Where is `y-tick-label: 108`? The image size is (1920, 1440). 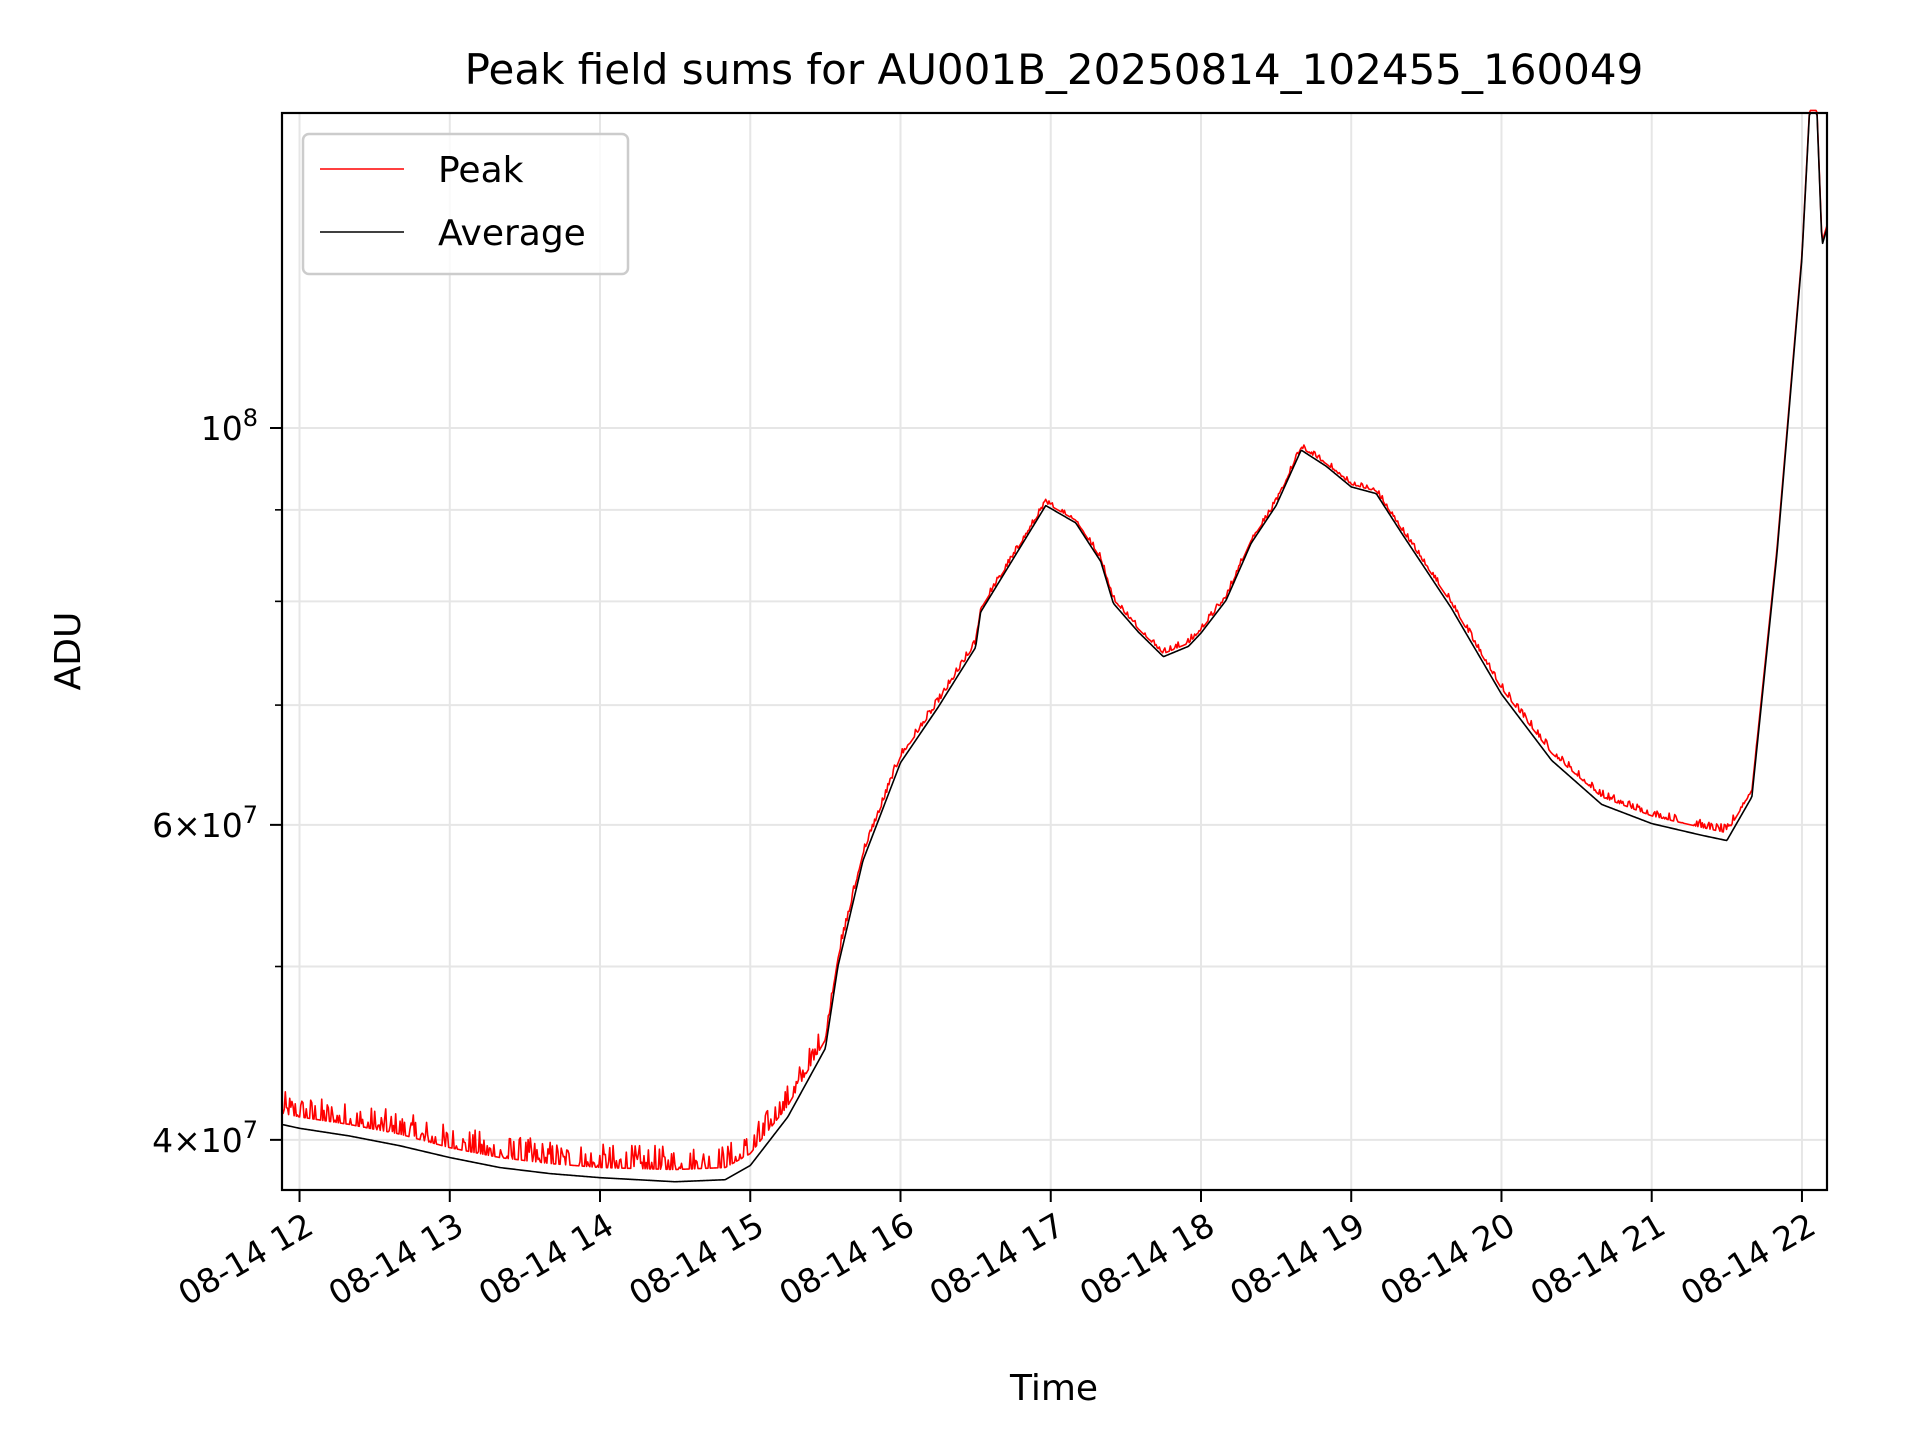
y-tick-label: 108 is located at coordinates (229, 426).